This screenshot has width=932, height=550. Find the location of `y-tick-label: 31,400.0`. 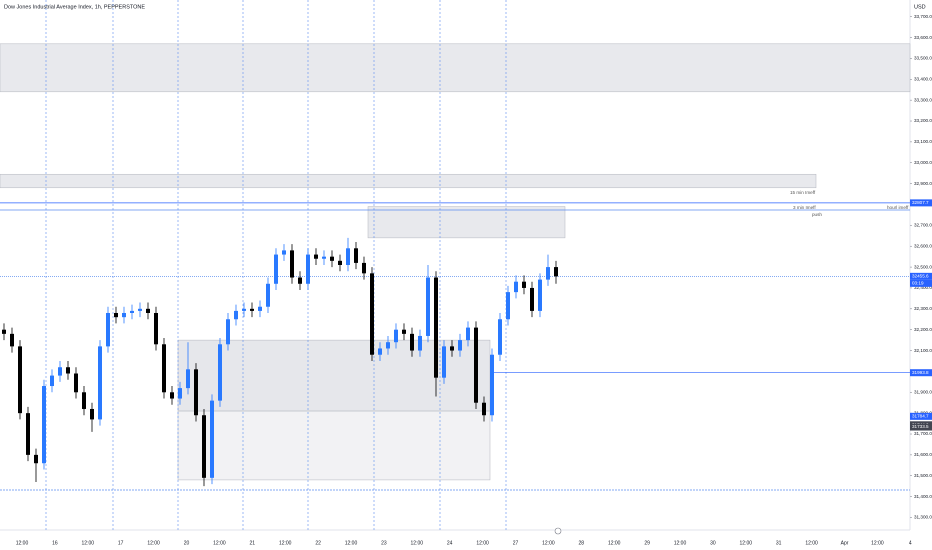

y-tick-label: 31,400.0 is located at coordinates (923, 496).